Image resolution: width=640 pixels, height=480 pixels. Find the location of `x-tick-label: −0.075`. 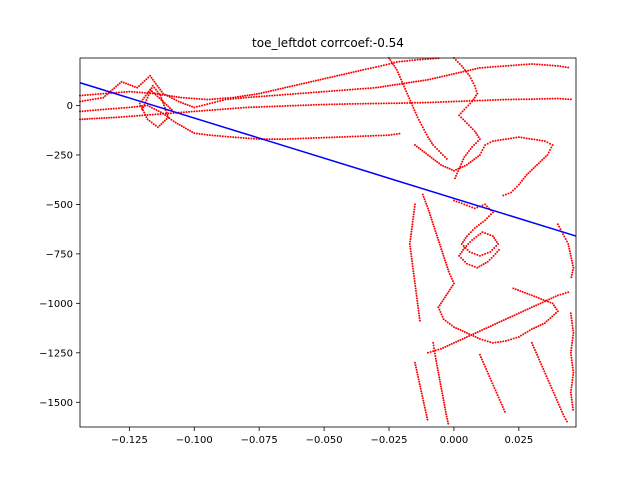

x-tick-label: −0.075 is located at coordinates (259, 440).